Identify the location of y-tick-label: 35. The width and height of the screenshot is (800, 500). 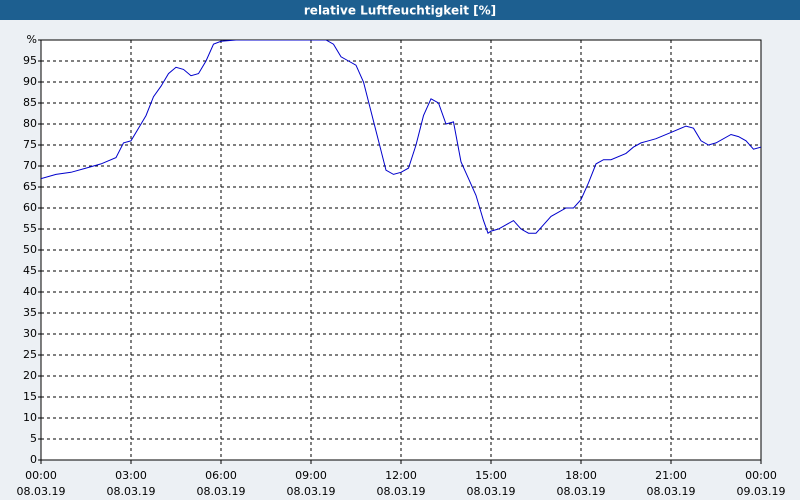
(30, 312).